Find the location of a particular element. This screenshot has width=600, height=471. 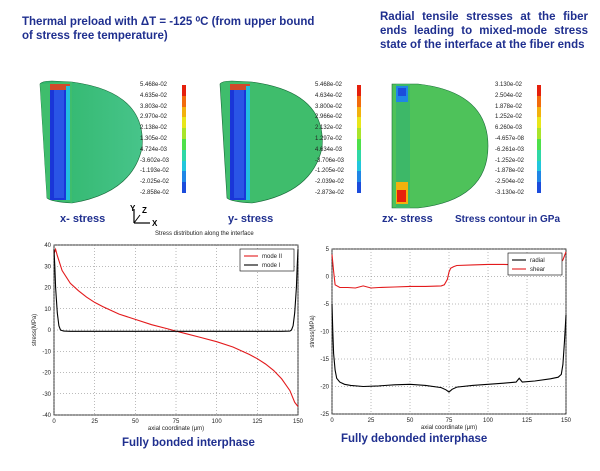

axis-x-label: X is located at coordinates (155, 223).